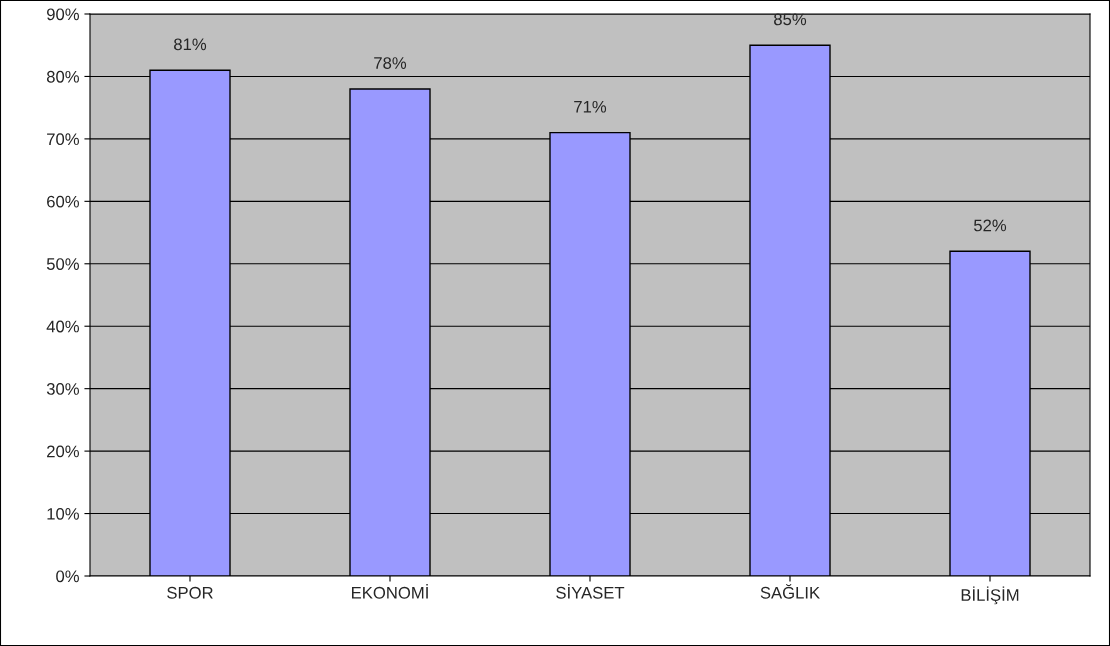 The image size is (1110, 646). Describe the element at coordinates (390, 591) in the screenshot. I see `x-tick-label: EKONOMİ` at that location.